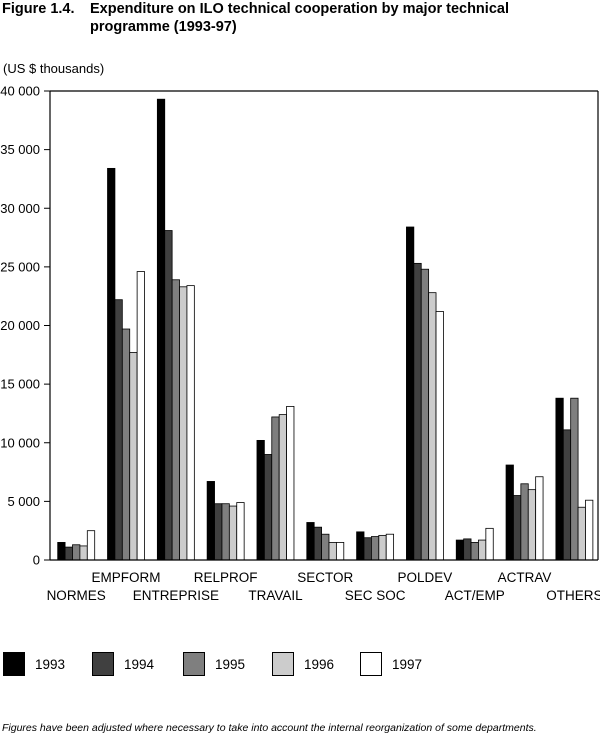 This screenshot has height=736, width=600. What do you see at coordinates (375, 595) in the screenshot?
I see `x-tick-label: SEC SOC` at bounding box center [375, 595].